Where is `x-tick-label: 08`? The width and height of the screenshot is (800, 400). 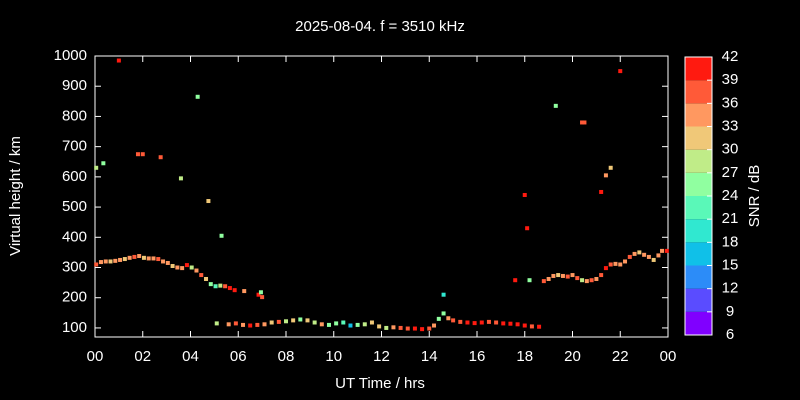 x-tick-label: 08 is located at coordinates (286, 356).